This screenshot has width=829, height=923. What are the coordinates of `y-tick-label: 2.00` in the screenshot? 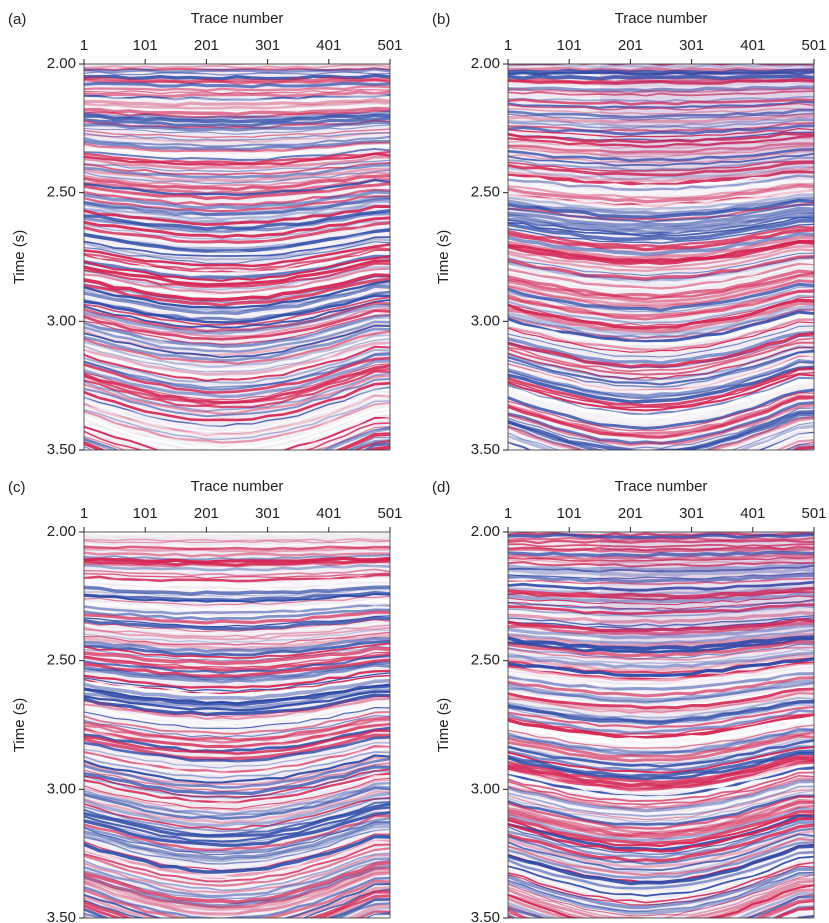 It's located at (61, 531).